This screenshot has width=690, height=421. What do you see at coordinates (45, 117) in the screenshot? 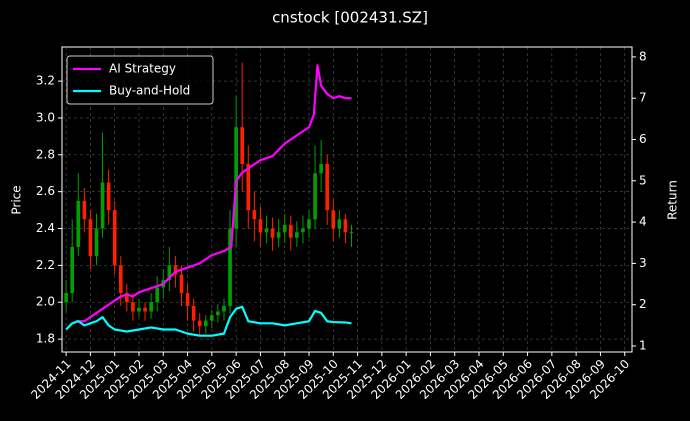
I see `y-tick-label: 3.0` at bounding box center [45, 117].